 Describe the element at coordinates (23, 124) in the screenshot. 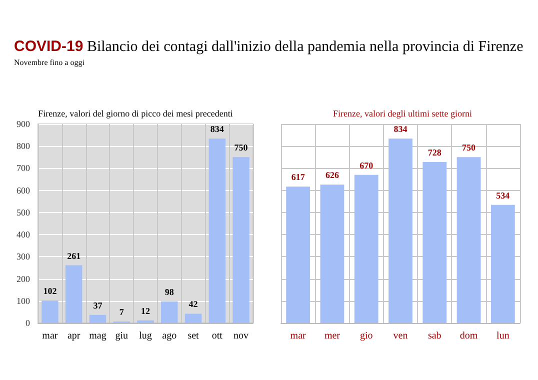

I see `y-tick-label: 900` at that location.